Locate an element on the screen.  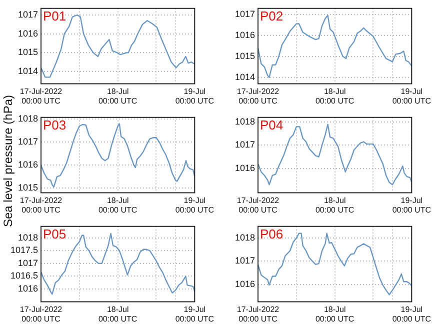
chart-title: P01 is located at coordinates (54, 16).